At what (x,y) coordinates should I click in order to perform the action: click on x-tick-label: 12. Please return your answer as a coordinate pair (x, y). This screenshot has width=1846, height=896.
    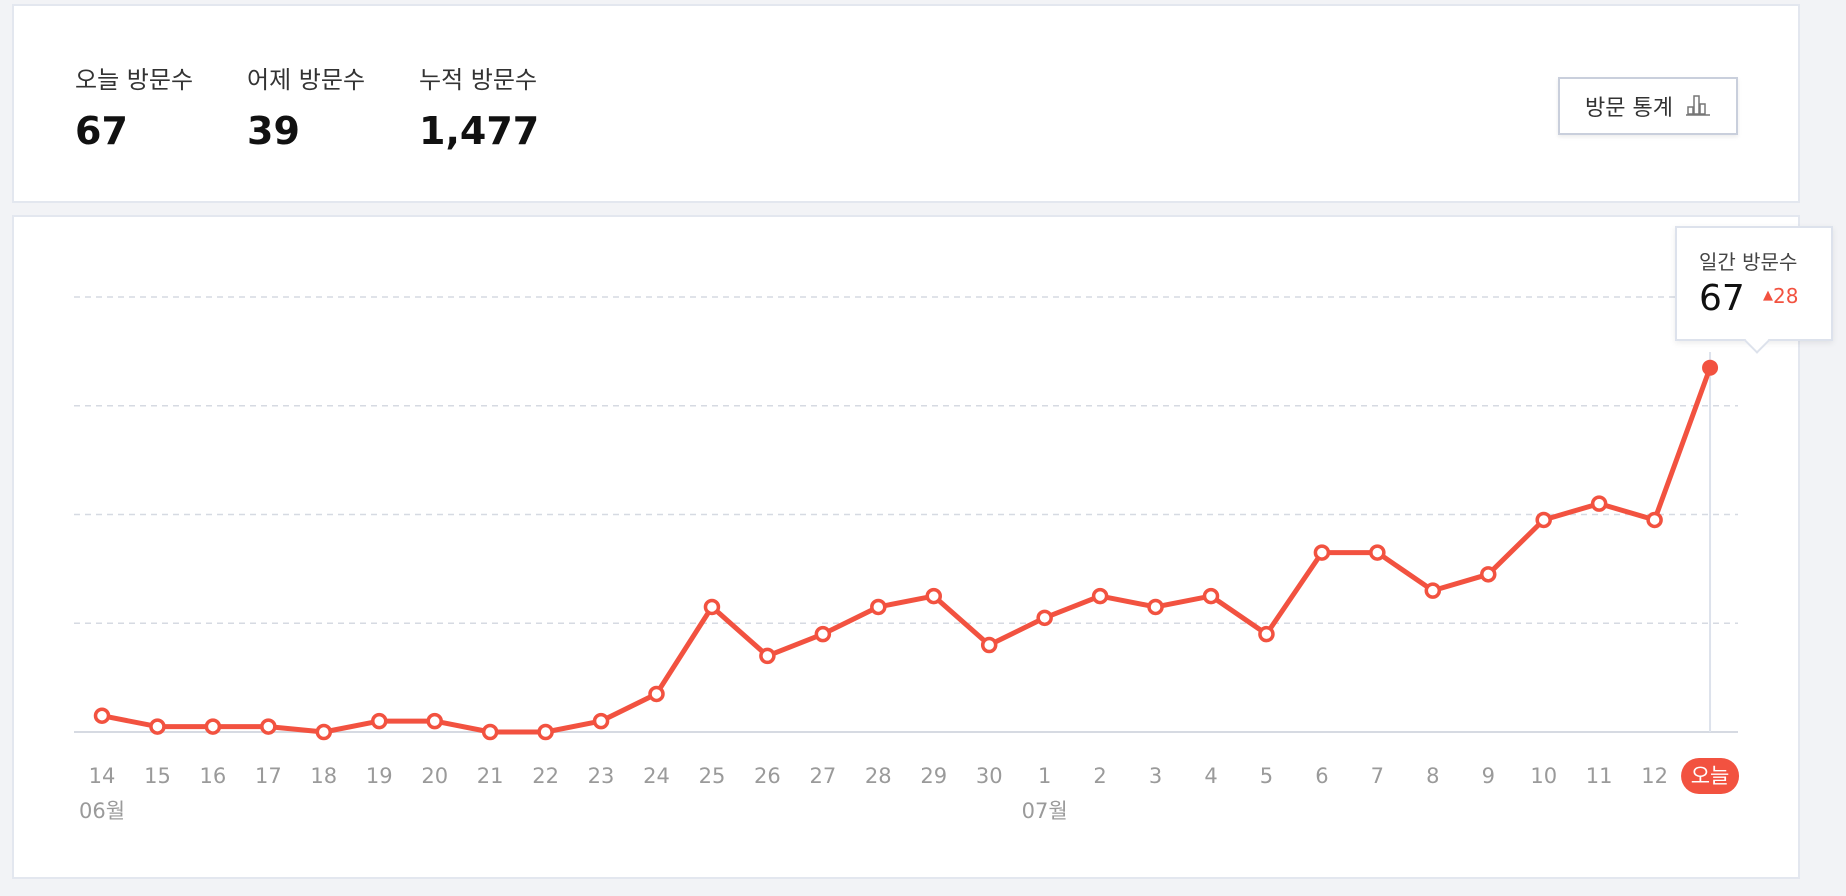
    Looking at the image, I should click on (1654, 776).